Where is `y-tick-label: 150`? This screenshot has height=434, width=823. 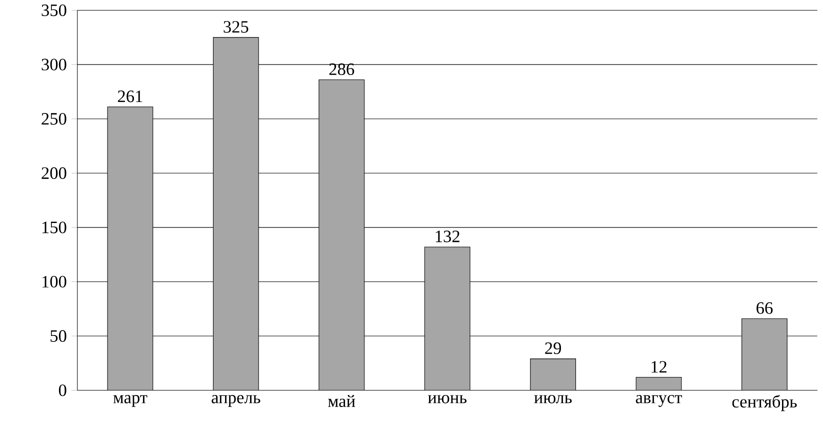
y-tick-label: 150 is located at coordinates (54, 227).